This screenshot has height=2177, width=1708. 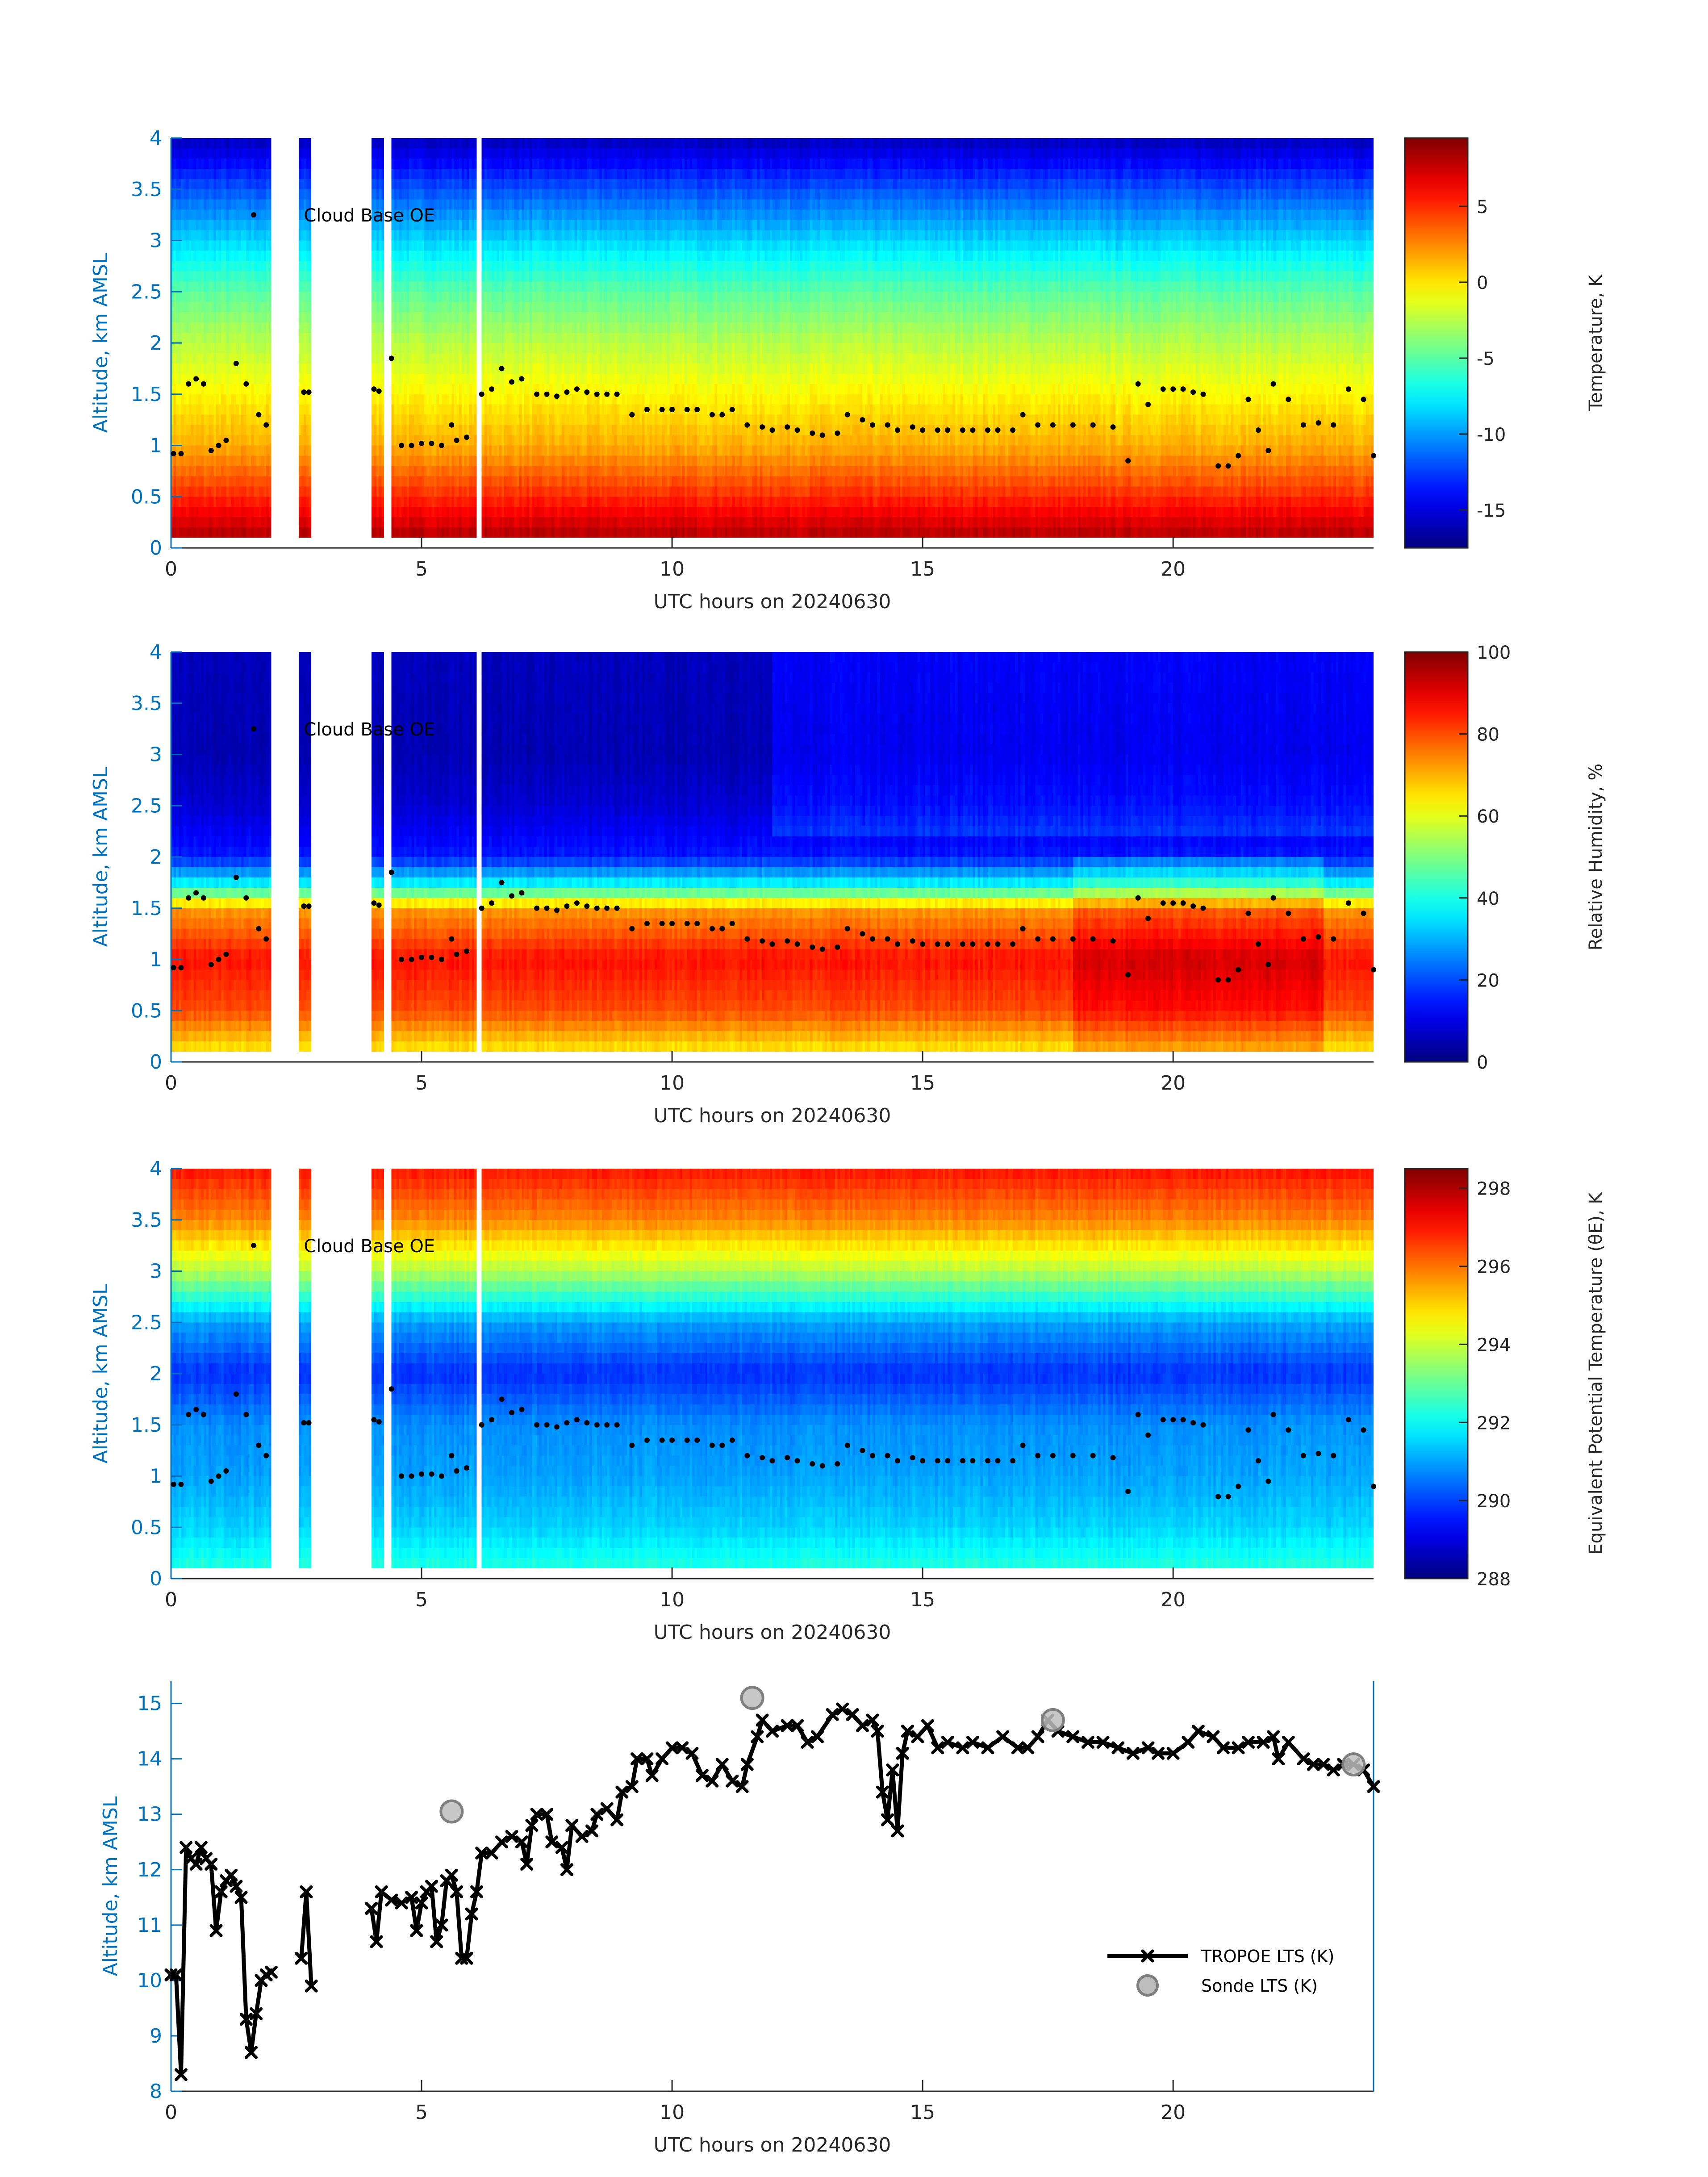 I want to click on y-tick-label: 0.5, so click(x=146, y=496).